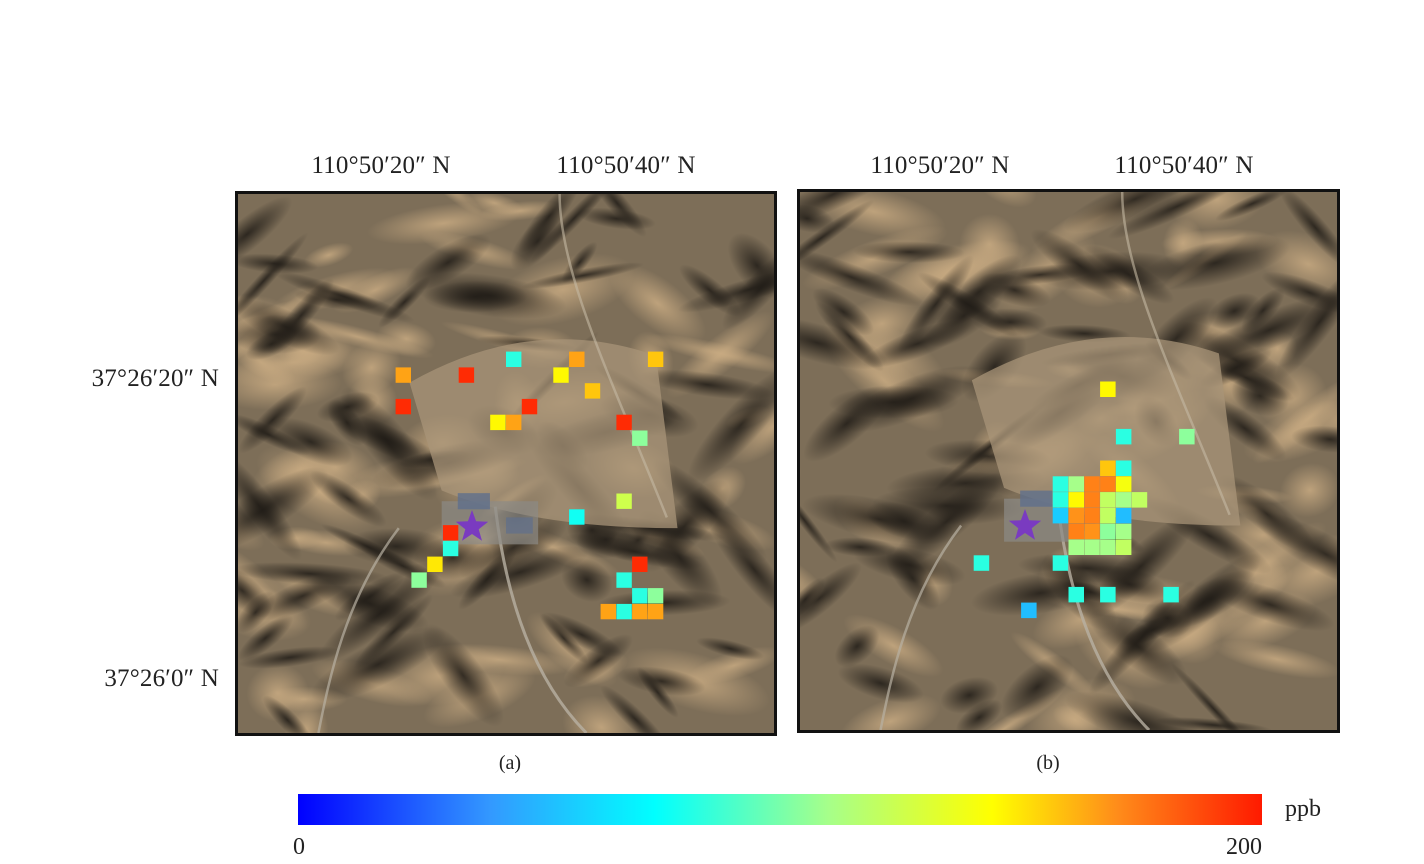  I want to click on colorbar-min-label: 0, so click(299, 847).